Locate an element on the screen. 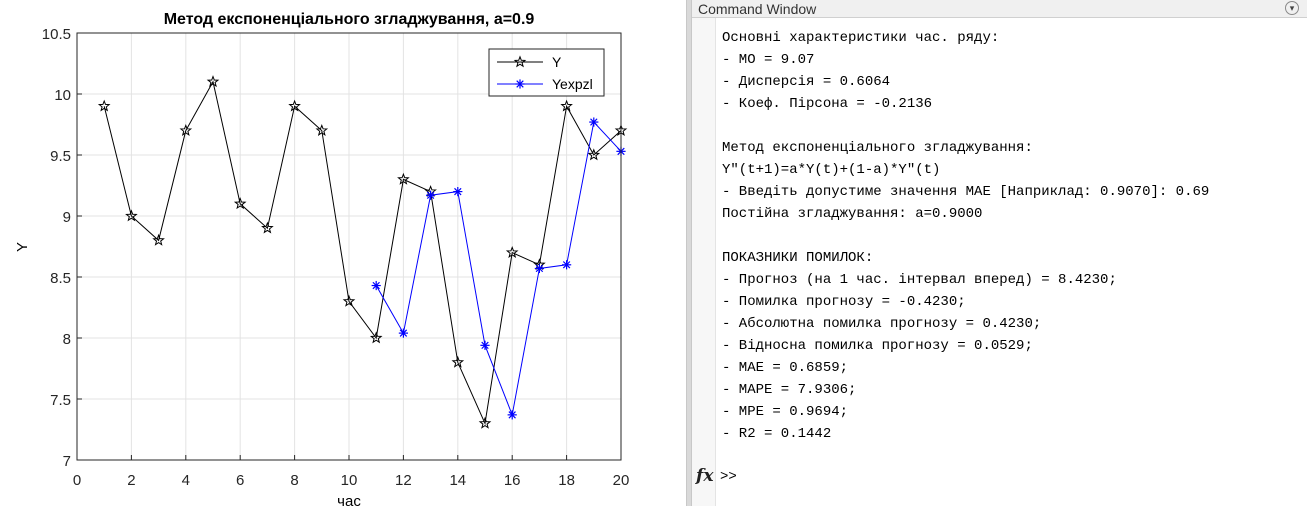 This screenshot has height=506, width=1307. output-line: - MAE = 0.6859; is located at coordinates (785, 368).